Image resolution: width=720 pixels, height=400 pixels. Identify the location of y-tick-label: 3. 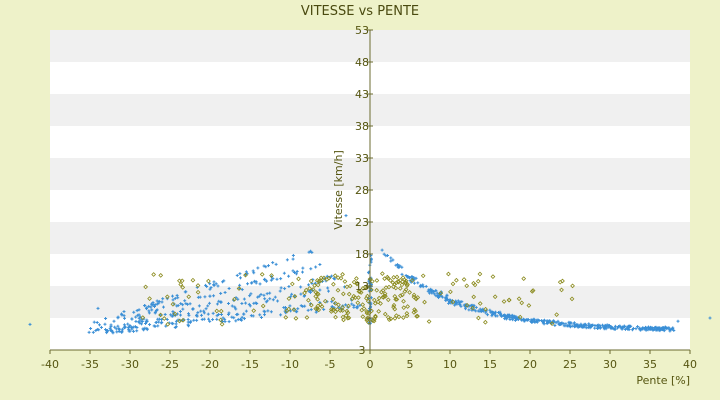
(362, 350).